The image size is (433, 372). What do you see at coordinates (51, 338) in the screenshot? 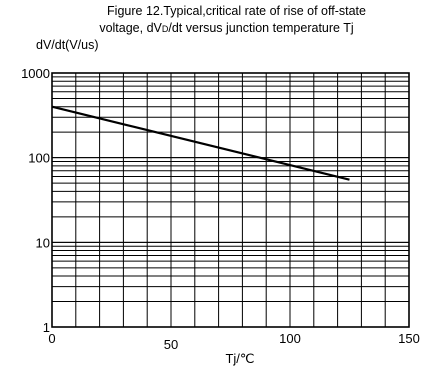
I see `x-tick-label: 0` at bounding box center [51, 338].